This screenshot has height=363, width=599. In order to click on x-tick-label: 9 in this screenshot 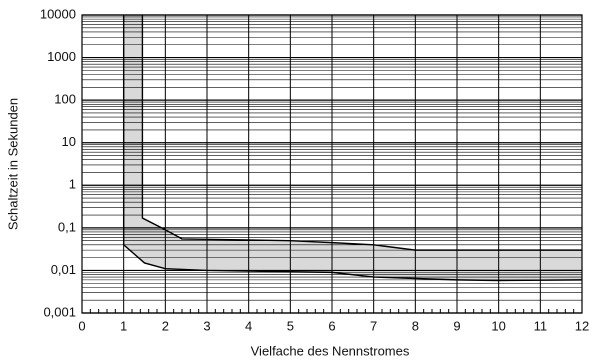, I will do `click(456, 325)`.